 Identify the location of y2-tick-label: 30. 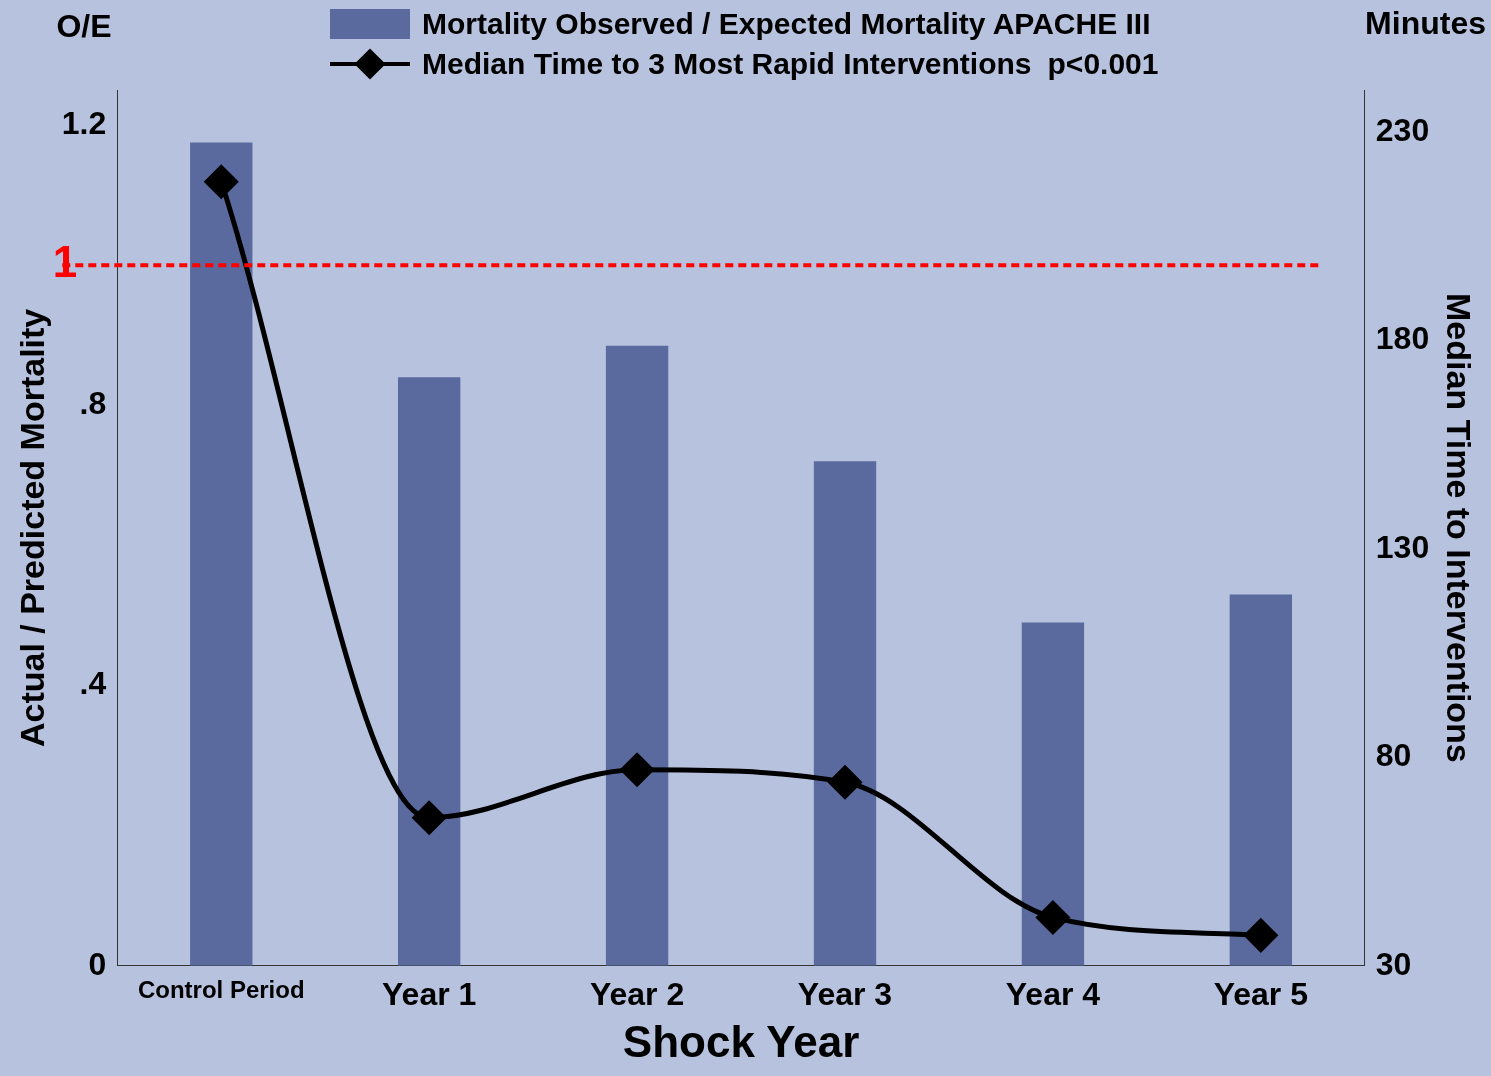
(1393, 963).